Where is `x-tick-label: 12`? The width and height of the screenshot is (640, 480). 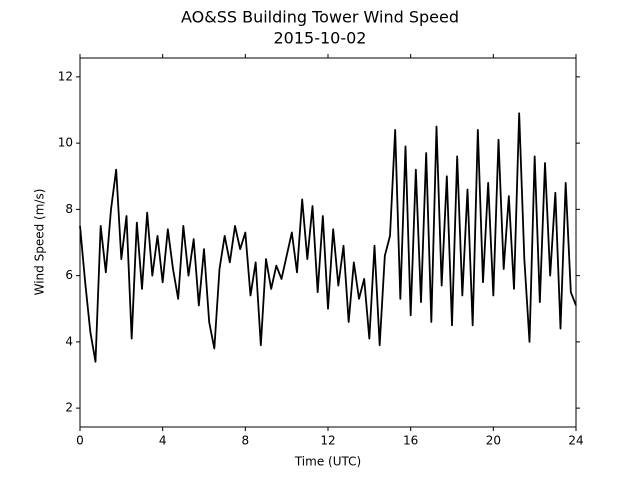 x-tick-label: 12 is located at coordinates (327, 441).